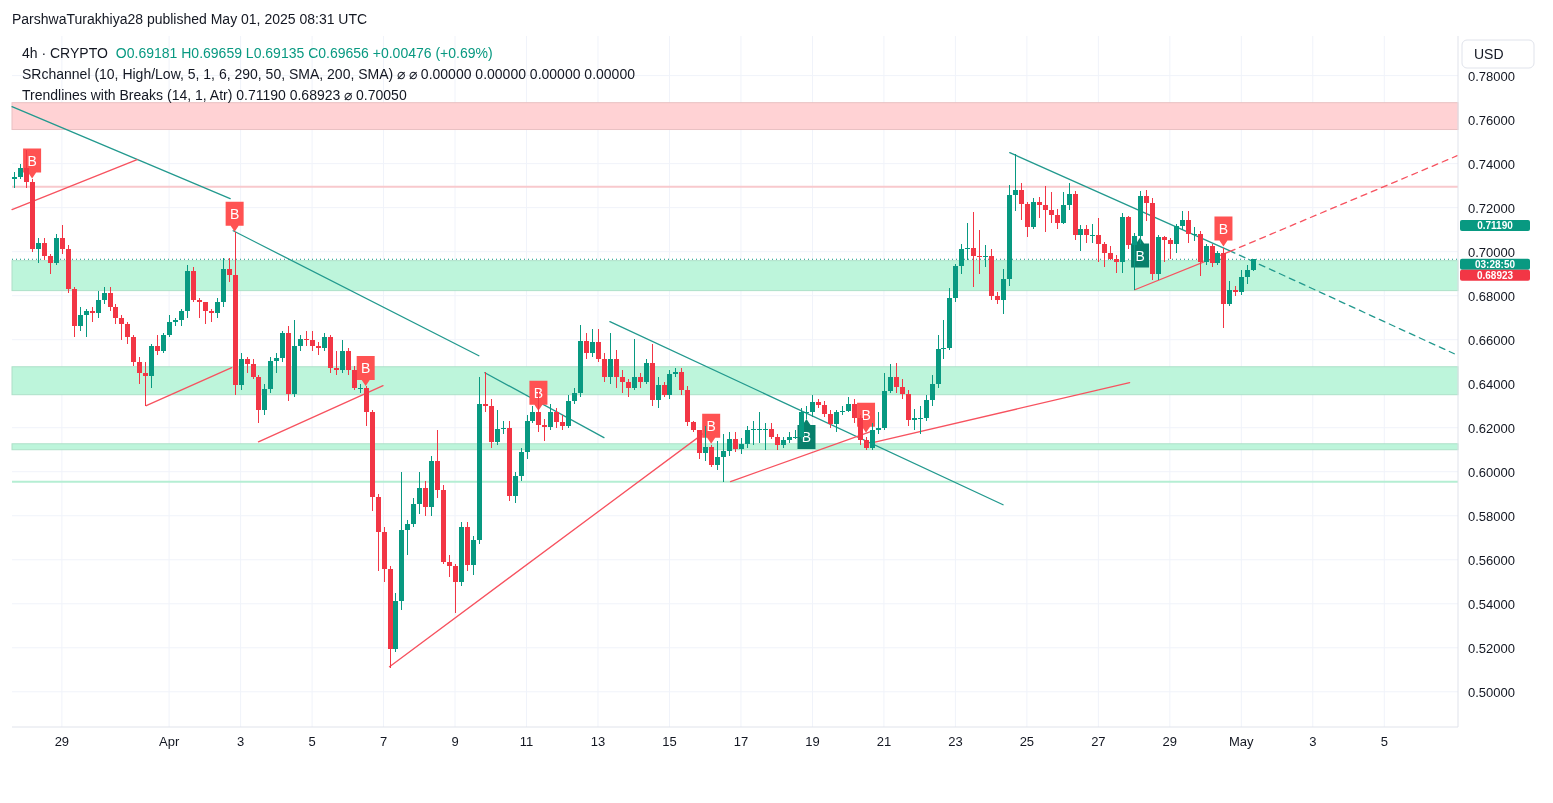 Image resolution: width=1553 pixels, height=803 pixels. I want to click on y-tick-label: 0.64000, so click(1491, 384).